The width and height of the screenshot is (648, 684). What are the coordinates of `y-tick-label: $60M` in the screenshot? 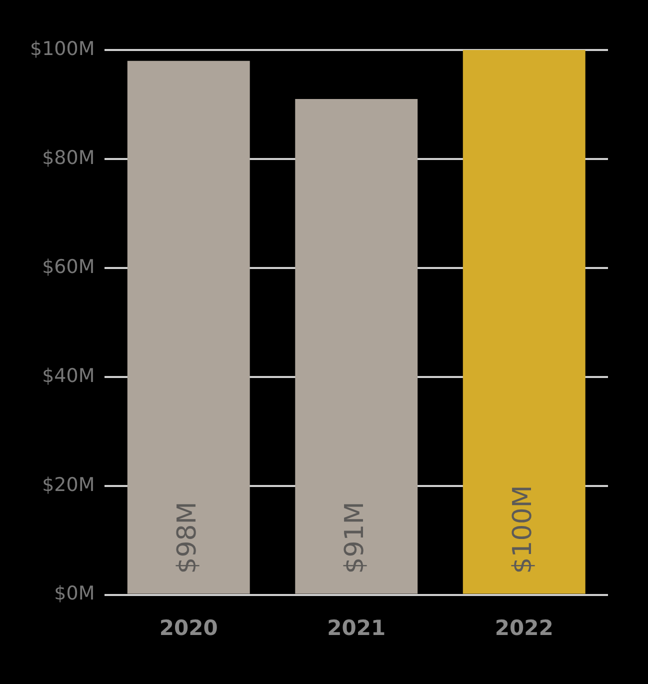 It's located at (68, 267).